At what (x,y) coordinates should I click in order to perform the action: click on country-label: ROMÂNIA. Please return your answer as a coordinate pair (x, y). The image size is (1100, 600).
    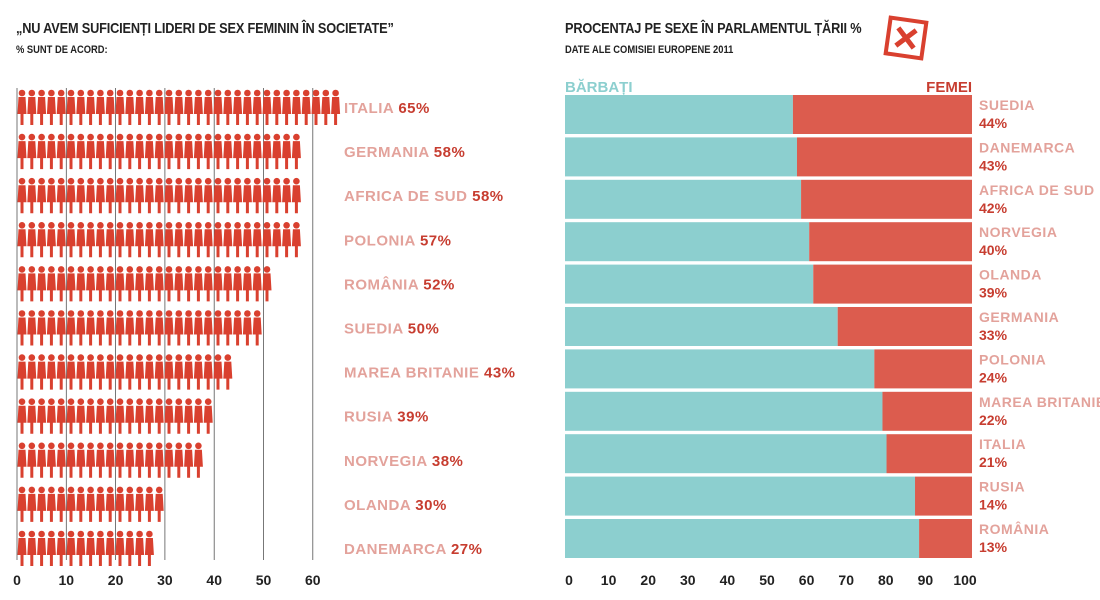
    Looking at the image, I should click on (1014, 528).